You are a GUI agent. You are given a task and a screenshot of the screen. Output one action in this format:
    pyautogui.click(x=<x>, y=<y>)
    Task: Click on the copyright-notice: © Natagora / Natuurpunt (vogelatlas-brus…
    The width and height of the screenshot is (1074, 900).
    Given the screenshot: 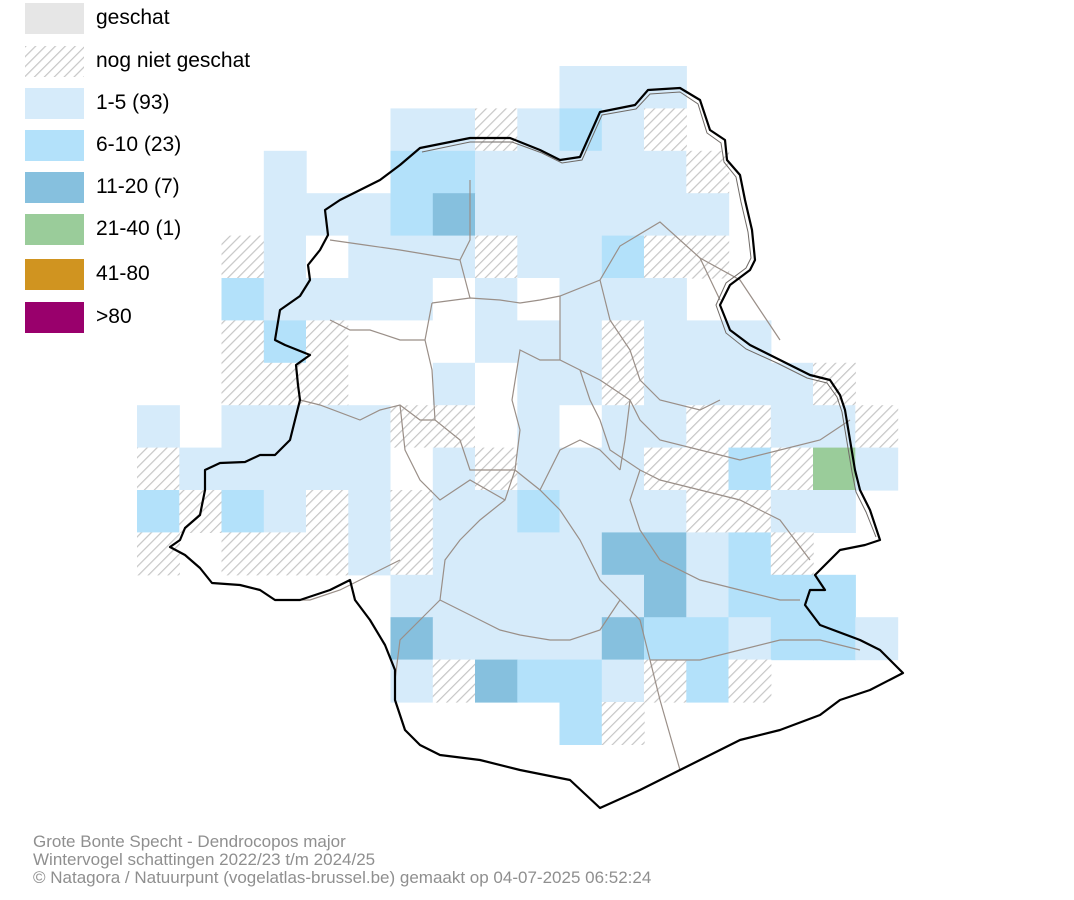 What is the action you would take?
    pyautogui.click(x=342, y=877)
    